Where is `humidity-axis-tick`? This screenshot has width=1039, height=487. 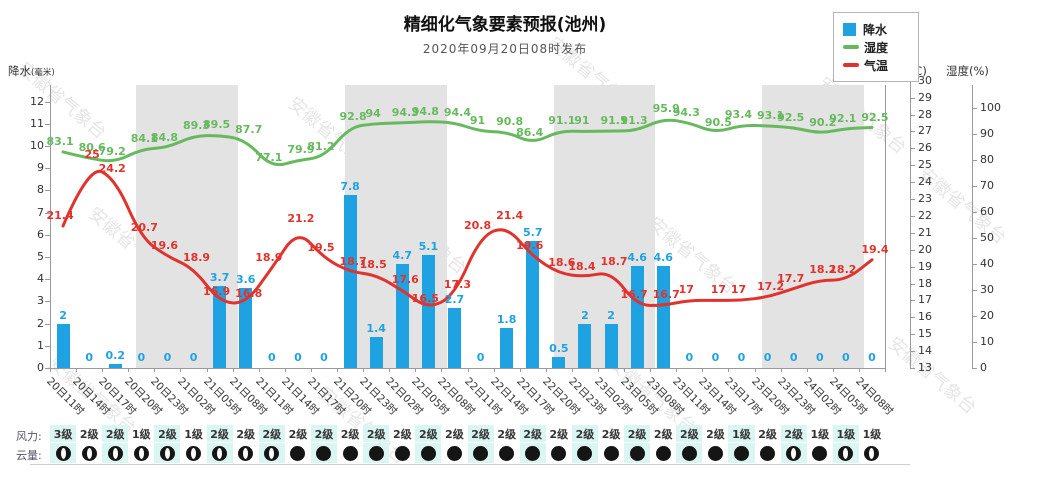 humidity-axis-tick is located at coordinates (974, 238).